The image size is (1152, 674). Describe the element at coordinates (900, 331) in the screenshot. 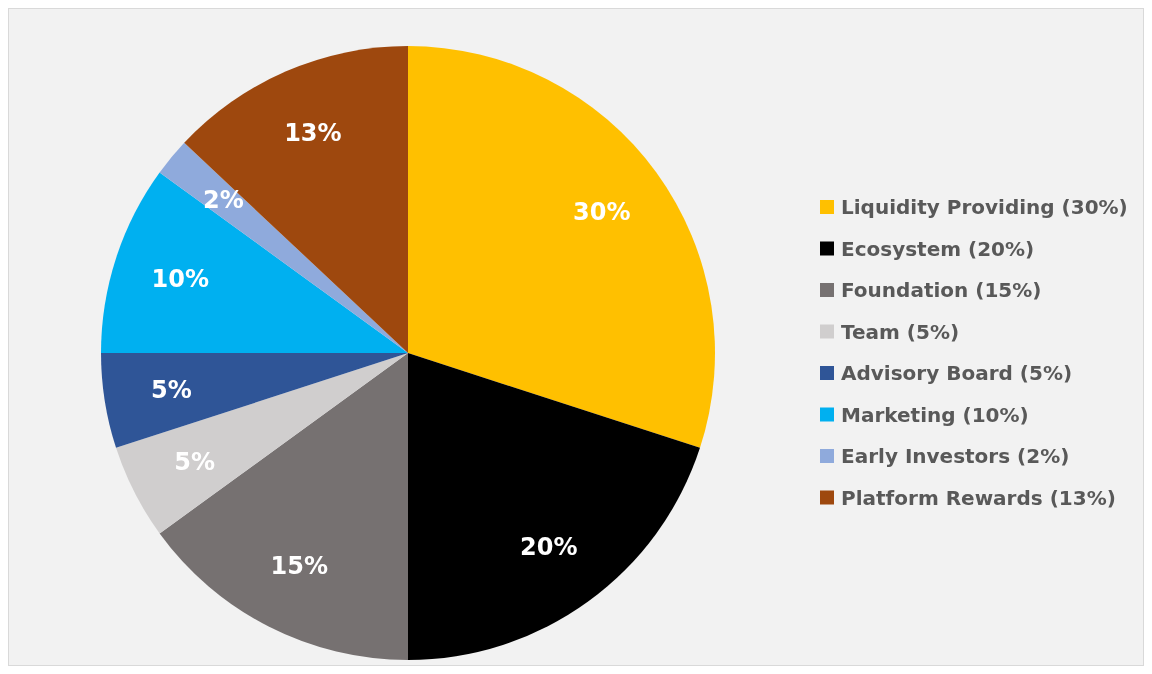

I see `legend-label: Team (5%)` at that location.